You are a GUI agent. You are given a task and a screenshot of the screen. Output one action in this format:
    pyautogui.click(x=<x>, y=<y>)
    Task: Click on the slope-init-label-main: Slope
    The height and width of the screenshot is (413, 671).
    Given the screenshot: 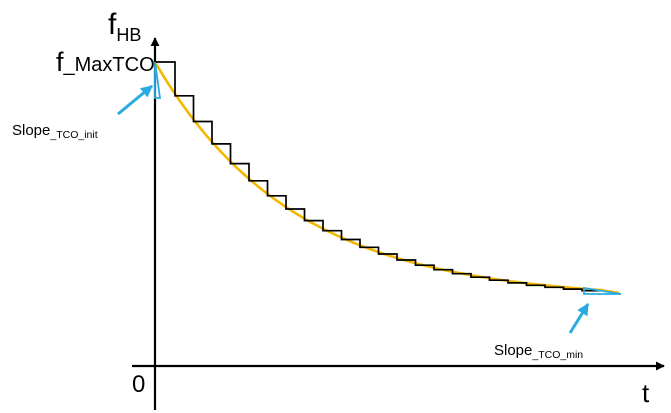 What is the action you would take?
    pyautogui.click(x=31, y=130)
    